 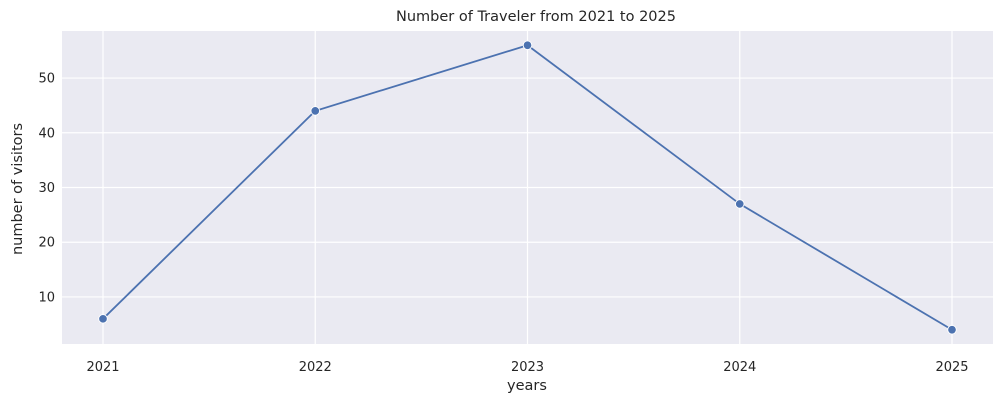 I want to click on x-tick-label: 2021, so click(x=102, y=367).